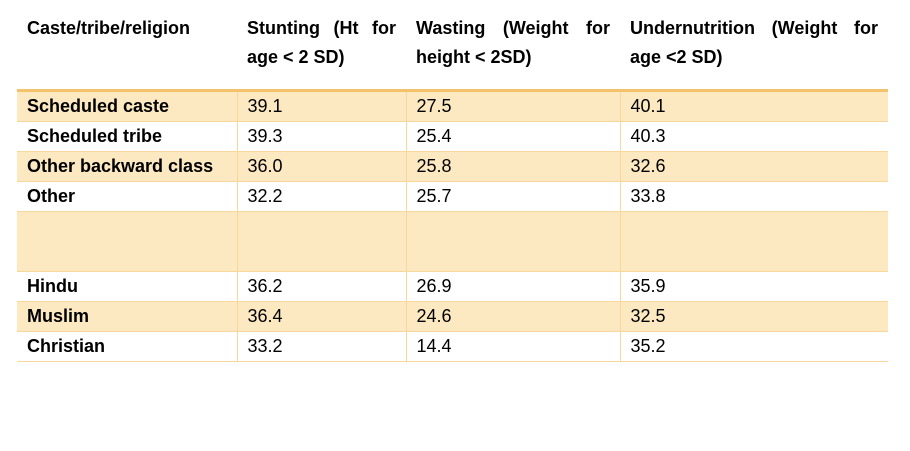  Describe the element at coordinates (753, 286) in the screenshot. I see `cell-value: 35.9` at that location.